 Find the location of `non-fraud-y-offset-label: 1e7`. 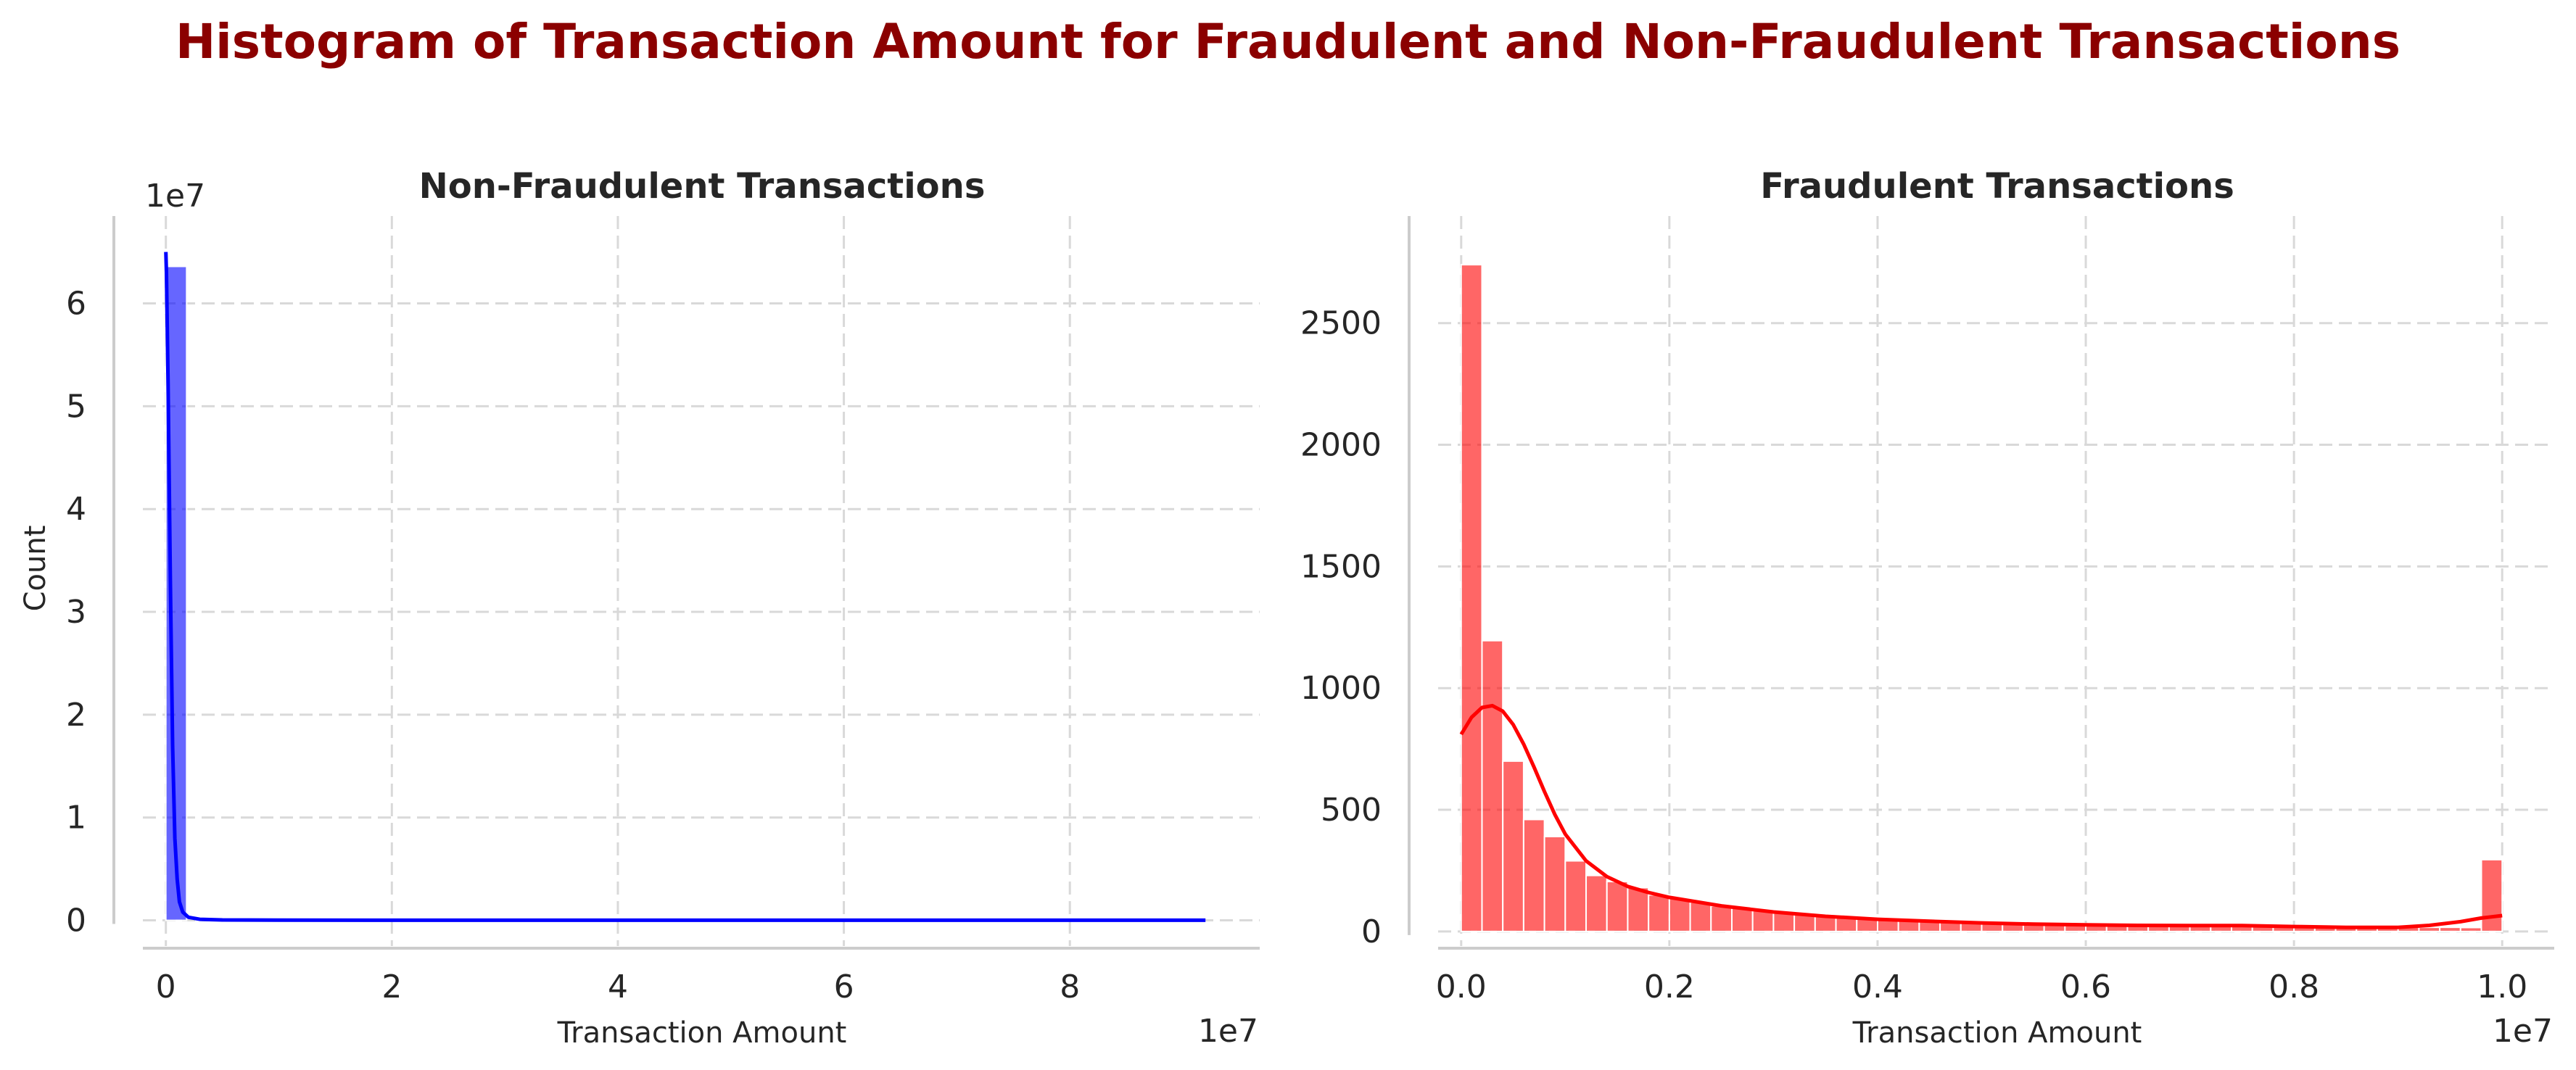

non-fraud-y-offset-label: 1e7 is located at coordinates (175, 197).